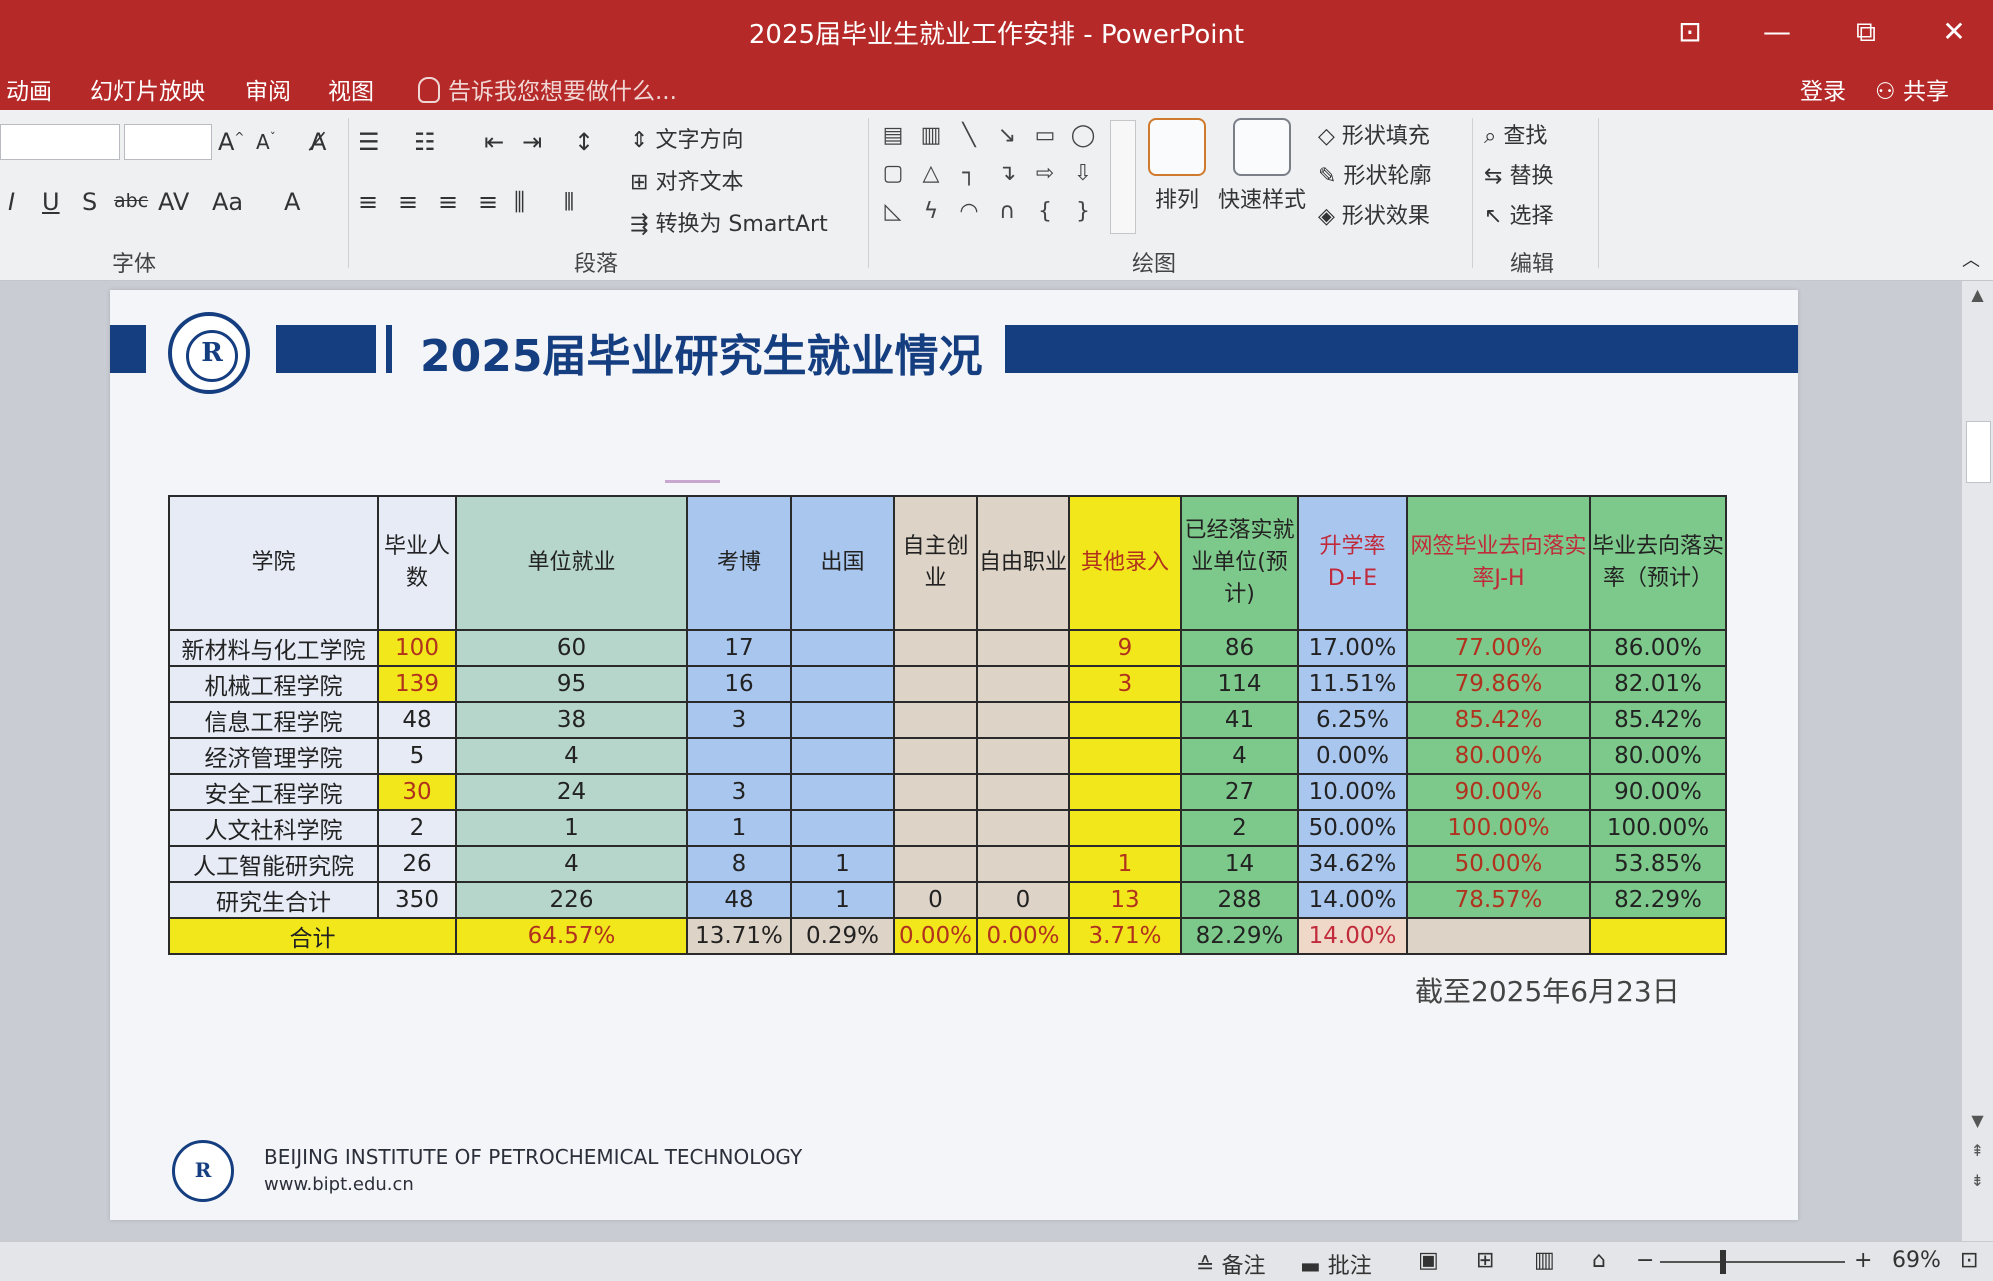 This screenshot has width=1993, height=1281. What do you see at coordinates (312, 936) in the screenshot?
I see `total-label: 合计` at bounding box center [312, 936].